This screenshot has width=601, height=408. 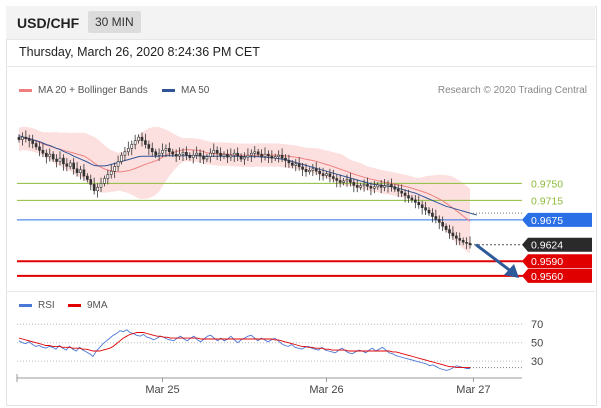 I want to click on level-tag-5: 0.9560, so click(x=557, y=275).